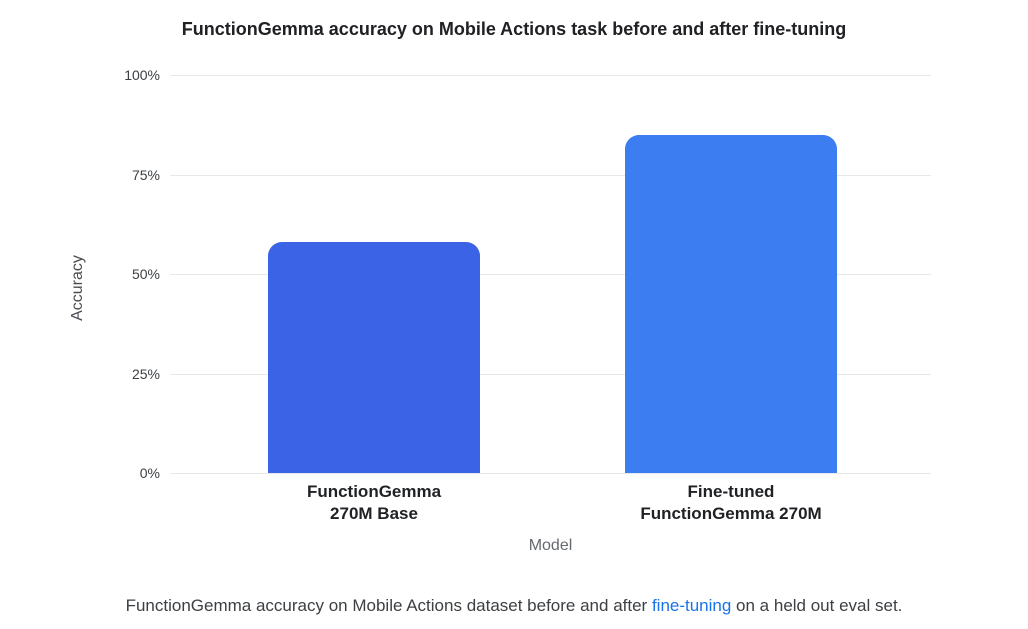 This screenshot has width=1028, height=629. Describe the element at coordinates (145, 274) in the screenshot. I see `y-tick-label: 50%` at that location.